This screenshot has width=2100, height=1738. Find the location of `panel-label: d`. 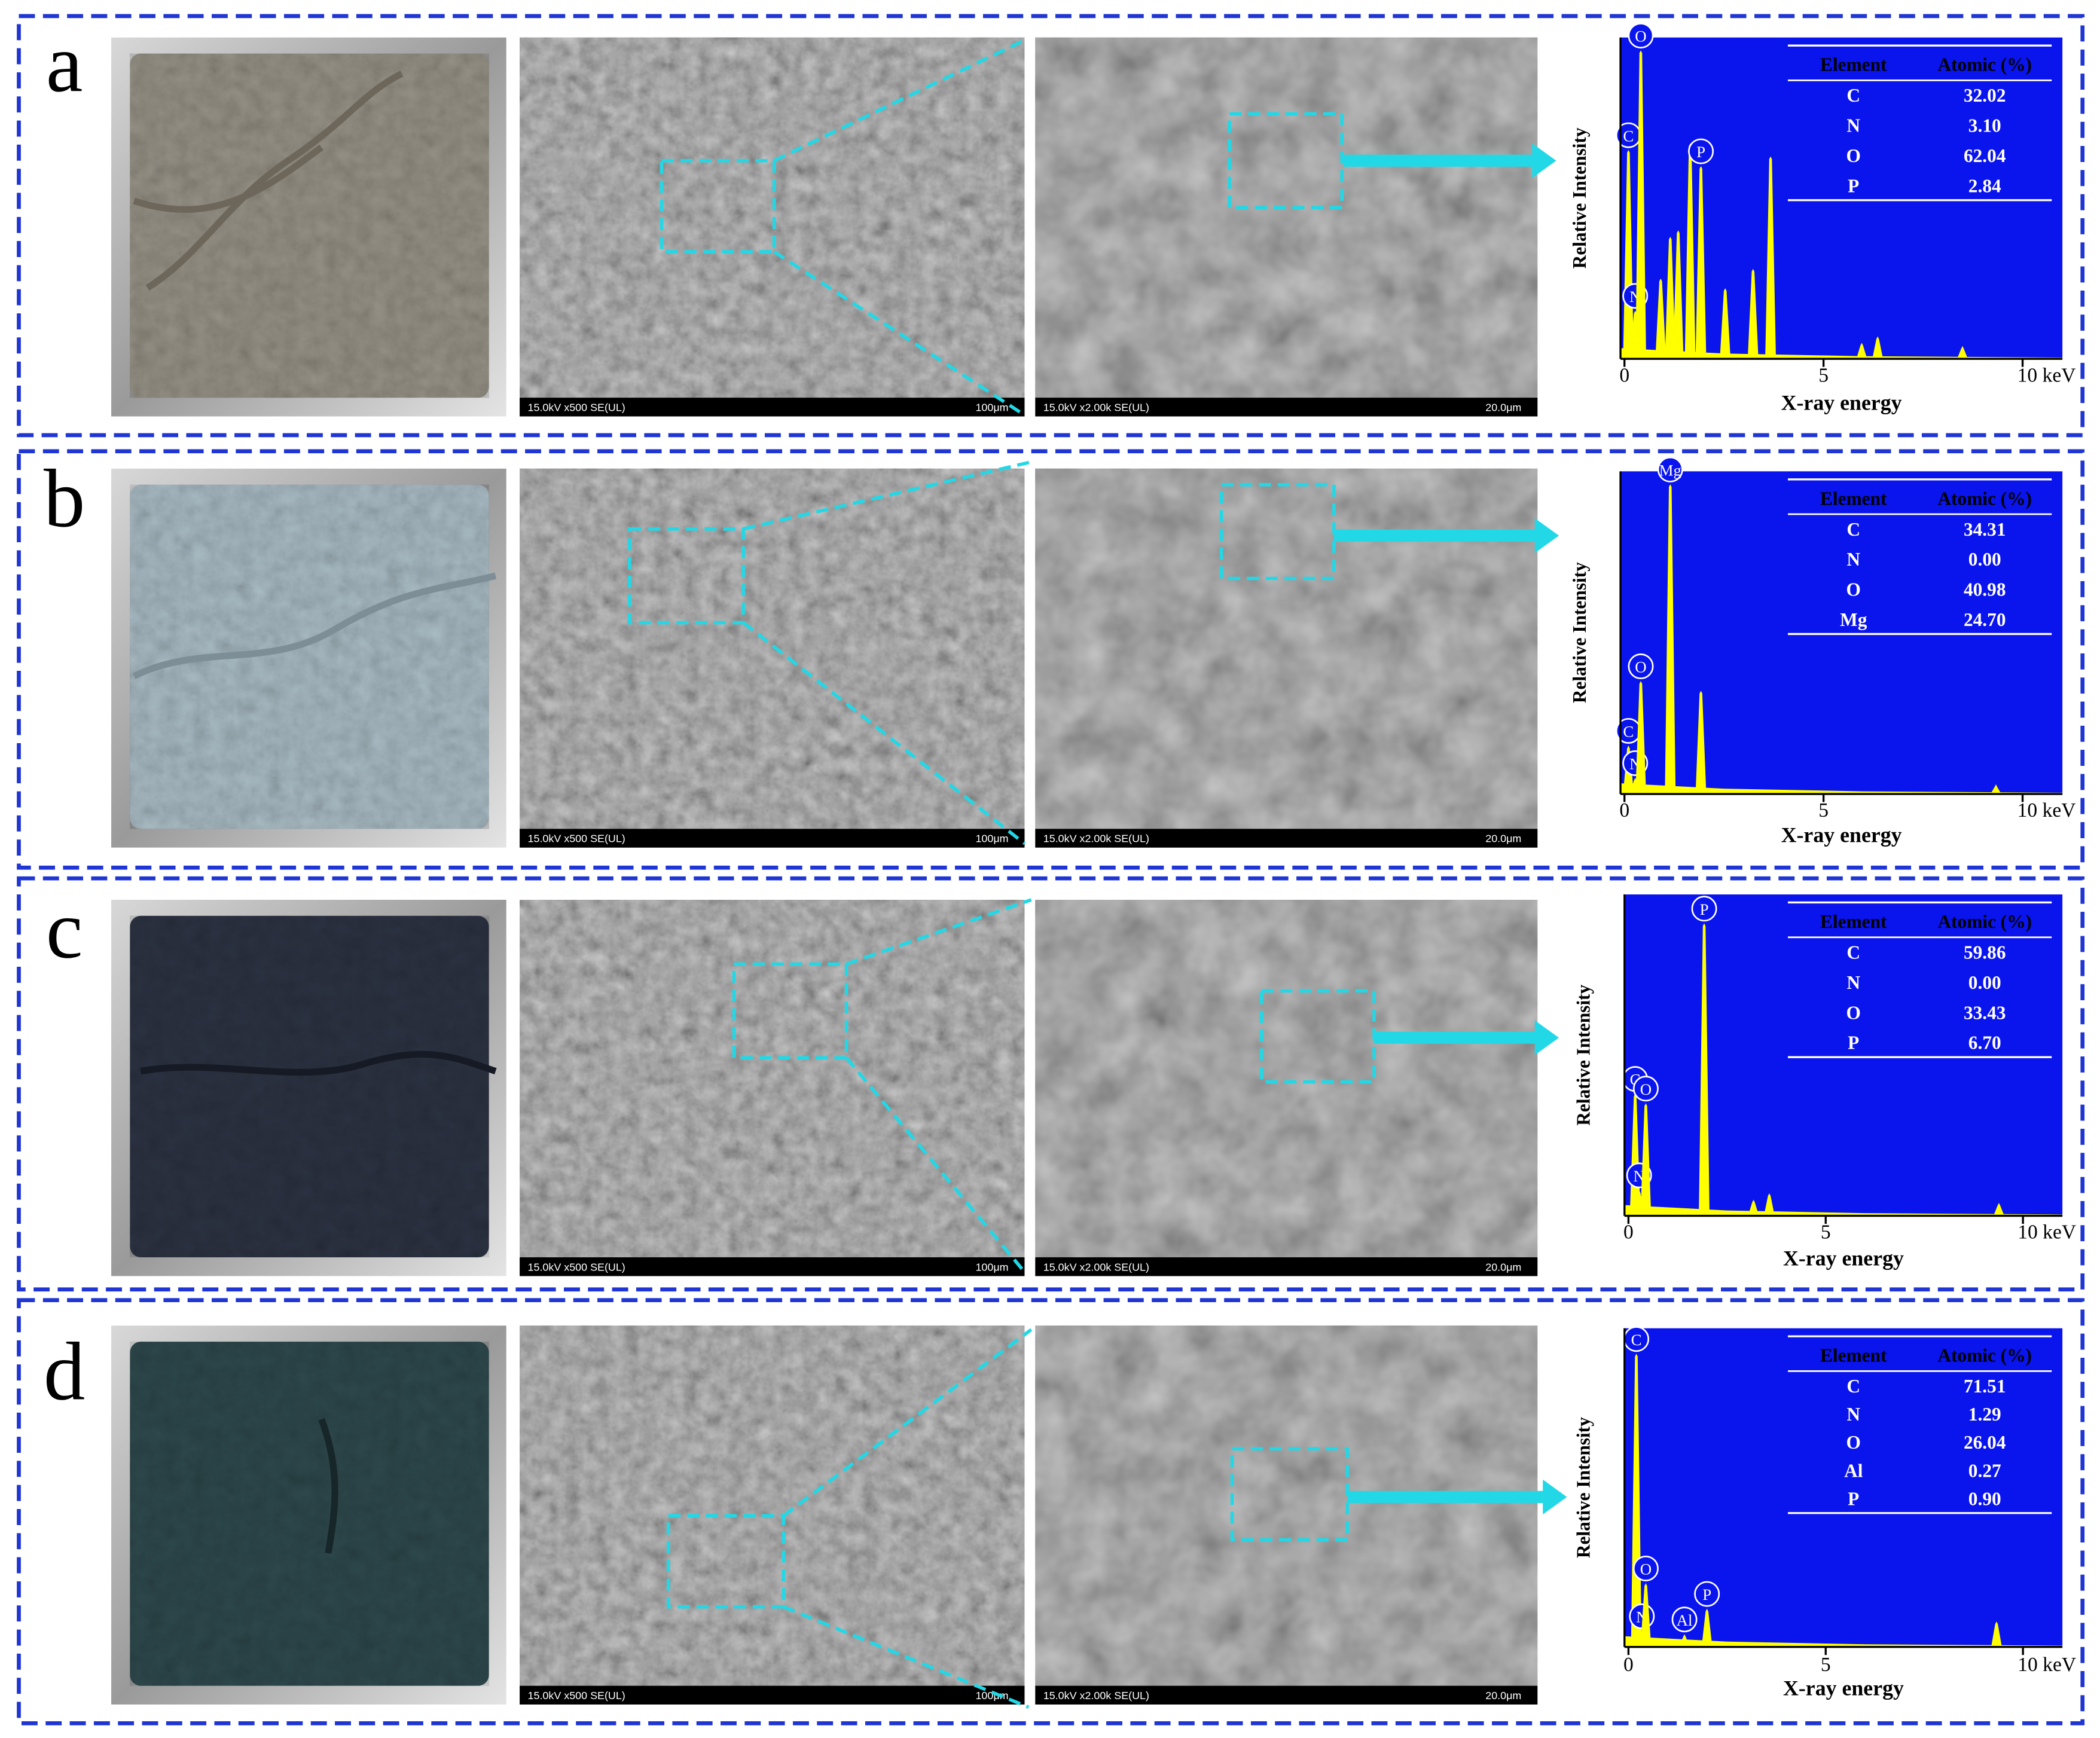

panel-label: d is located at coordinates (64, 1372).